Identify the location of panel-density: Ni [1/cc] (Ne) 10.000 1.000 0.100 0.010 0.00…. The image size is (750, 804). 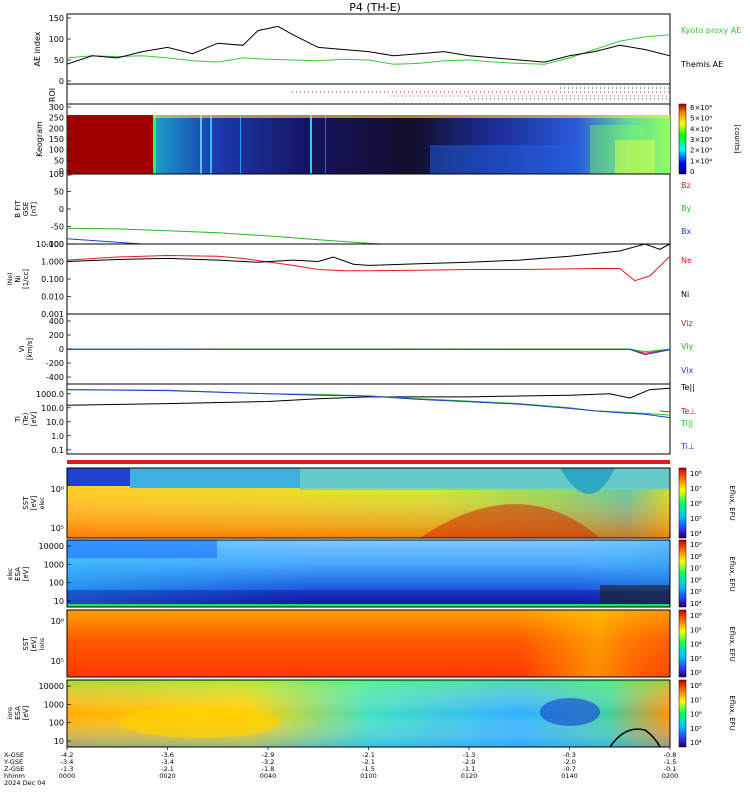
(349, 279).